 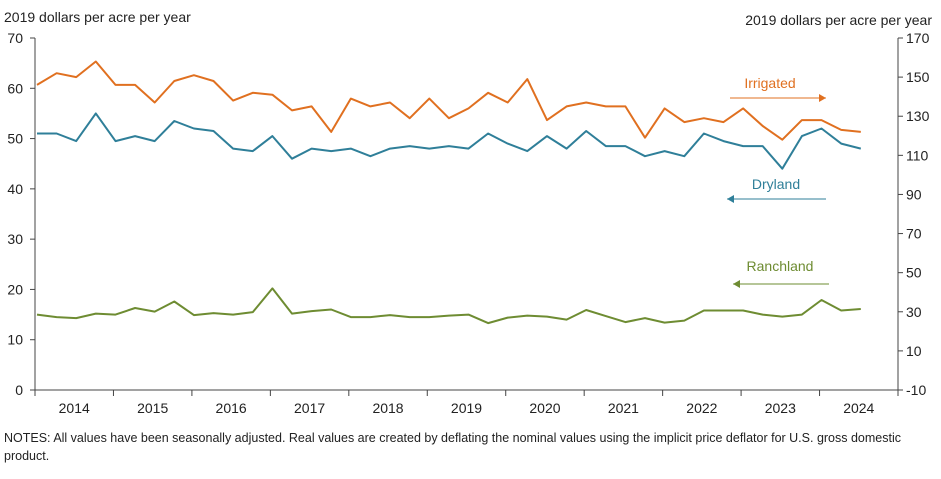 I want to click on right-axis-title: 2019 dollars per acre per year, so click(x=838, y=20).